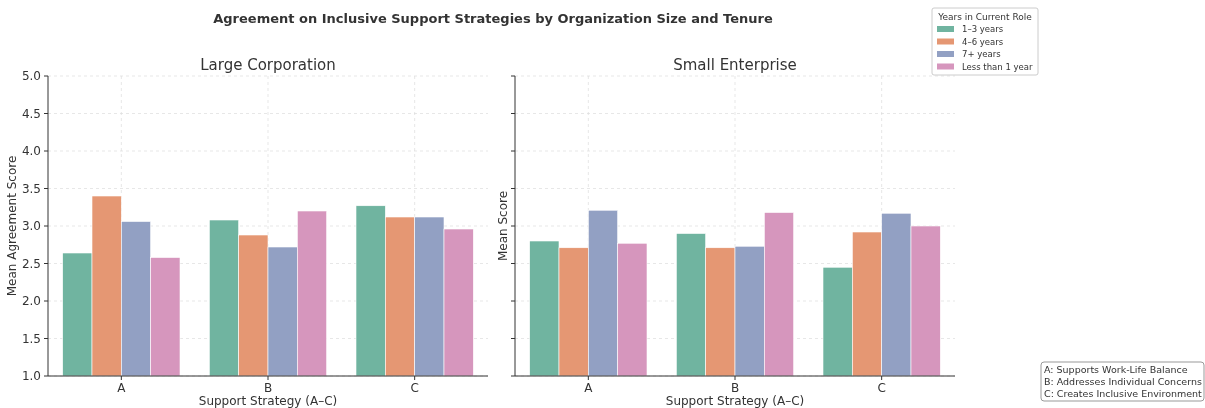 Image resolution: width=1205 pixels, height=408 pixels. Describe the element at coordinates (31, 76) in the screenshot. I see `y-tick-label: 5.0` at that location.